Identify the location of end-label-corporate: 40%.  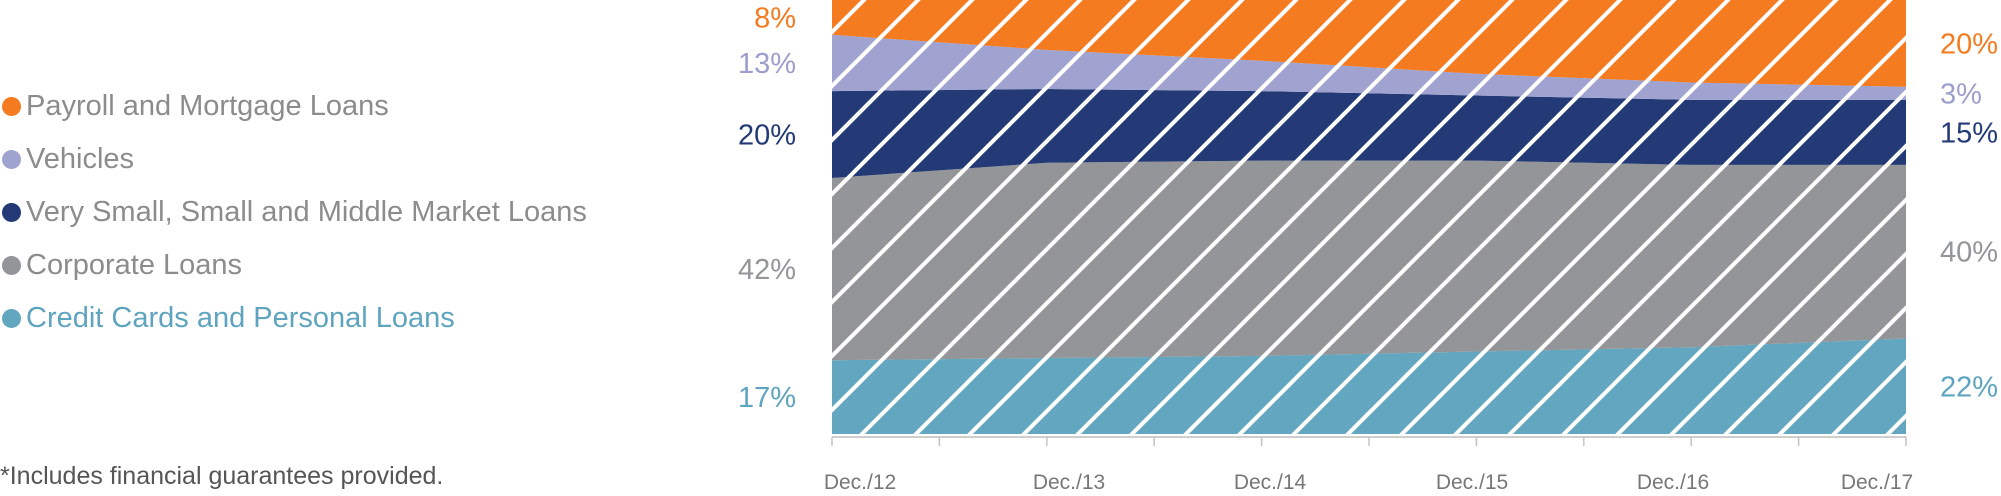
(1969, 253).